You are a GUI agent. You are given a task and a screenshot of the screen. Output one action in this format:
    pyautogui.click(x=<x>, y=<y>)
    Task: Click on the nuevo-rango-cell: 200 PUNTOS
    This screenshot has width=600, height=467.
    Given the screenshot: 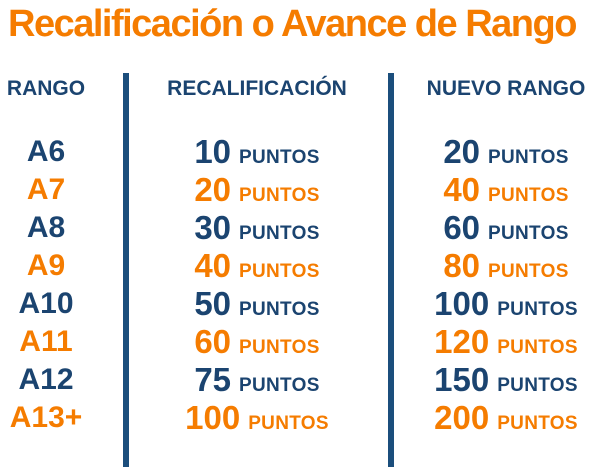 What is the action you would take?
    pyautogui.click(x=494, y=418)
    